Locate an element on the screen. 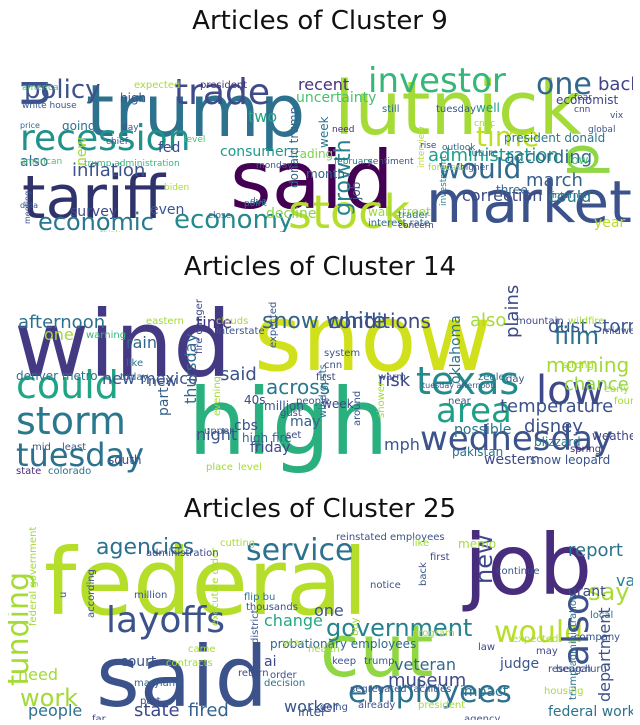 This screenshot has height=725, width=640. word-part: part is located at coordinates (164, 401).